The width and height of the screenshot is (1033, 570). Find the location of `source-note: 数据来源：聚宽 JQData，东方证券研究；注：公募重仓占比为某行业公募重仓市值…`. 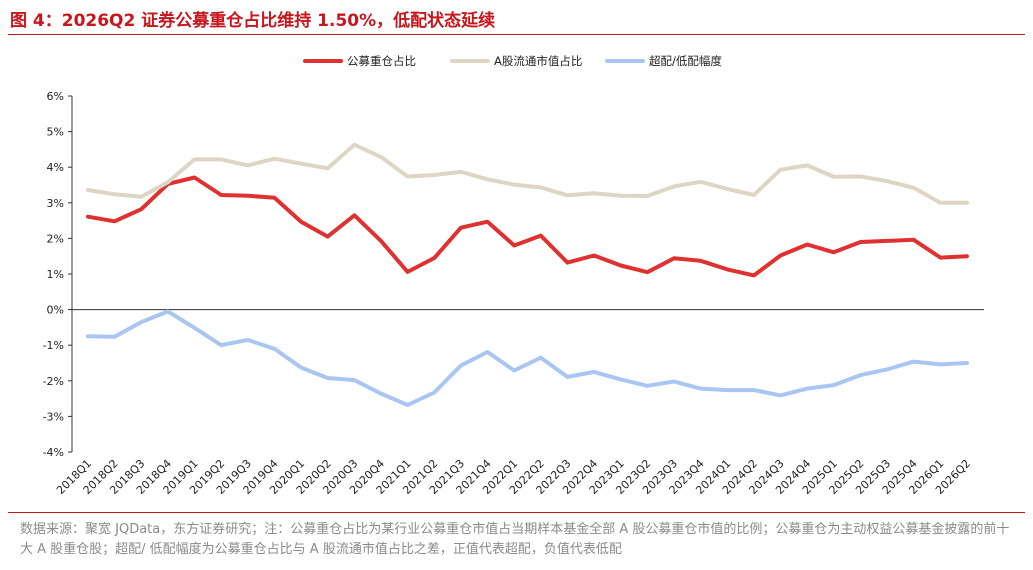

source-note: 数据来源：聚宽 JQData，东方证券研究；注：公募重仓占比为某行业公募重仓市值… is located at coordinates (515, 539).